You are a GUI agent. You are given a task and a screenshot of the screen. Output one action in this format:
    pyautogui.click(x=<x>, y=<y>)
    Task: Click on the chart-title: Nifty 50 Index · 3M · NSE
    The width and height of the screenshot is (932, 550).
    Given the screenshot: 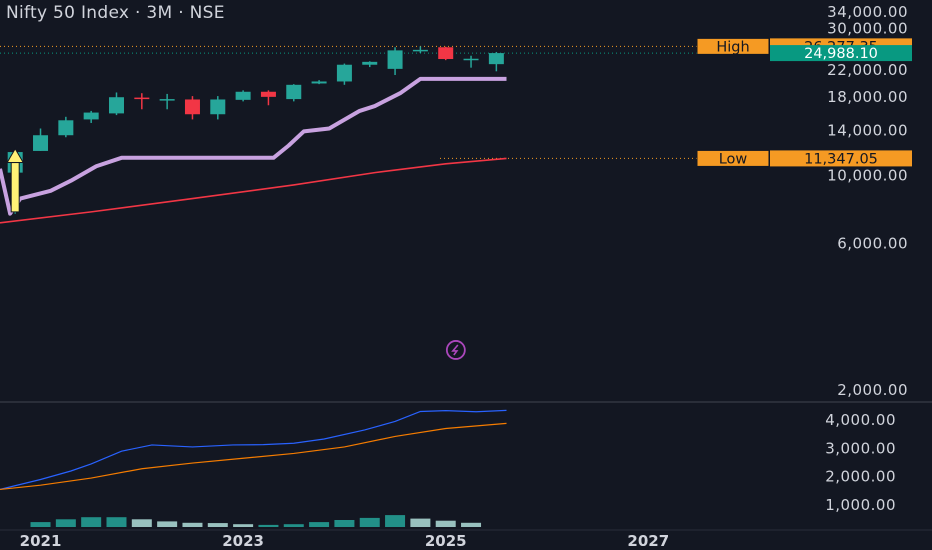 What is the action you would take?
    pyautogui.click(x=115, y=13)
    